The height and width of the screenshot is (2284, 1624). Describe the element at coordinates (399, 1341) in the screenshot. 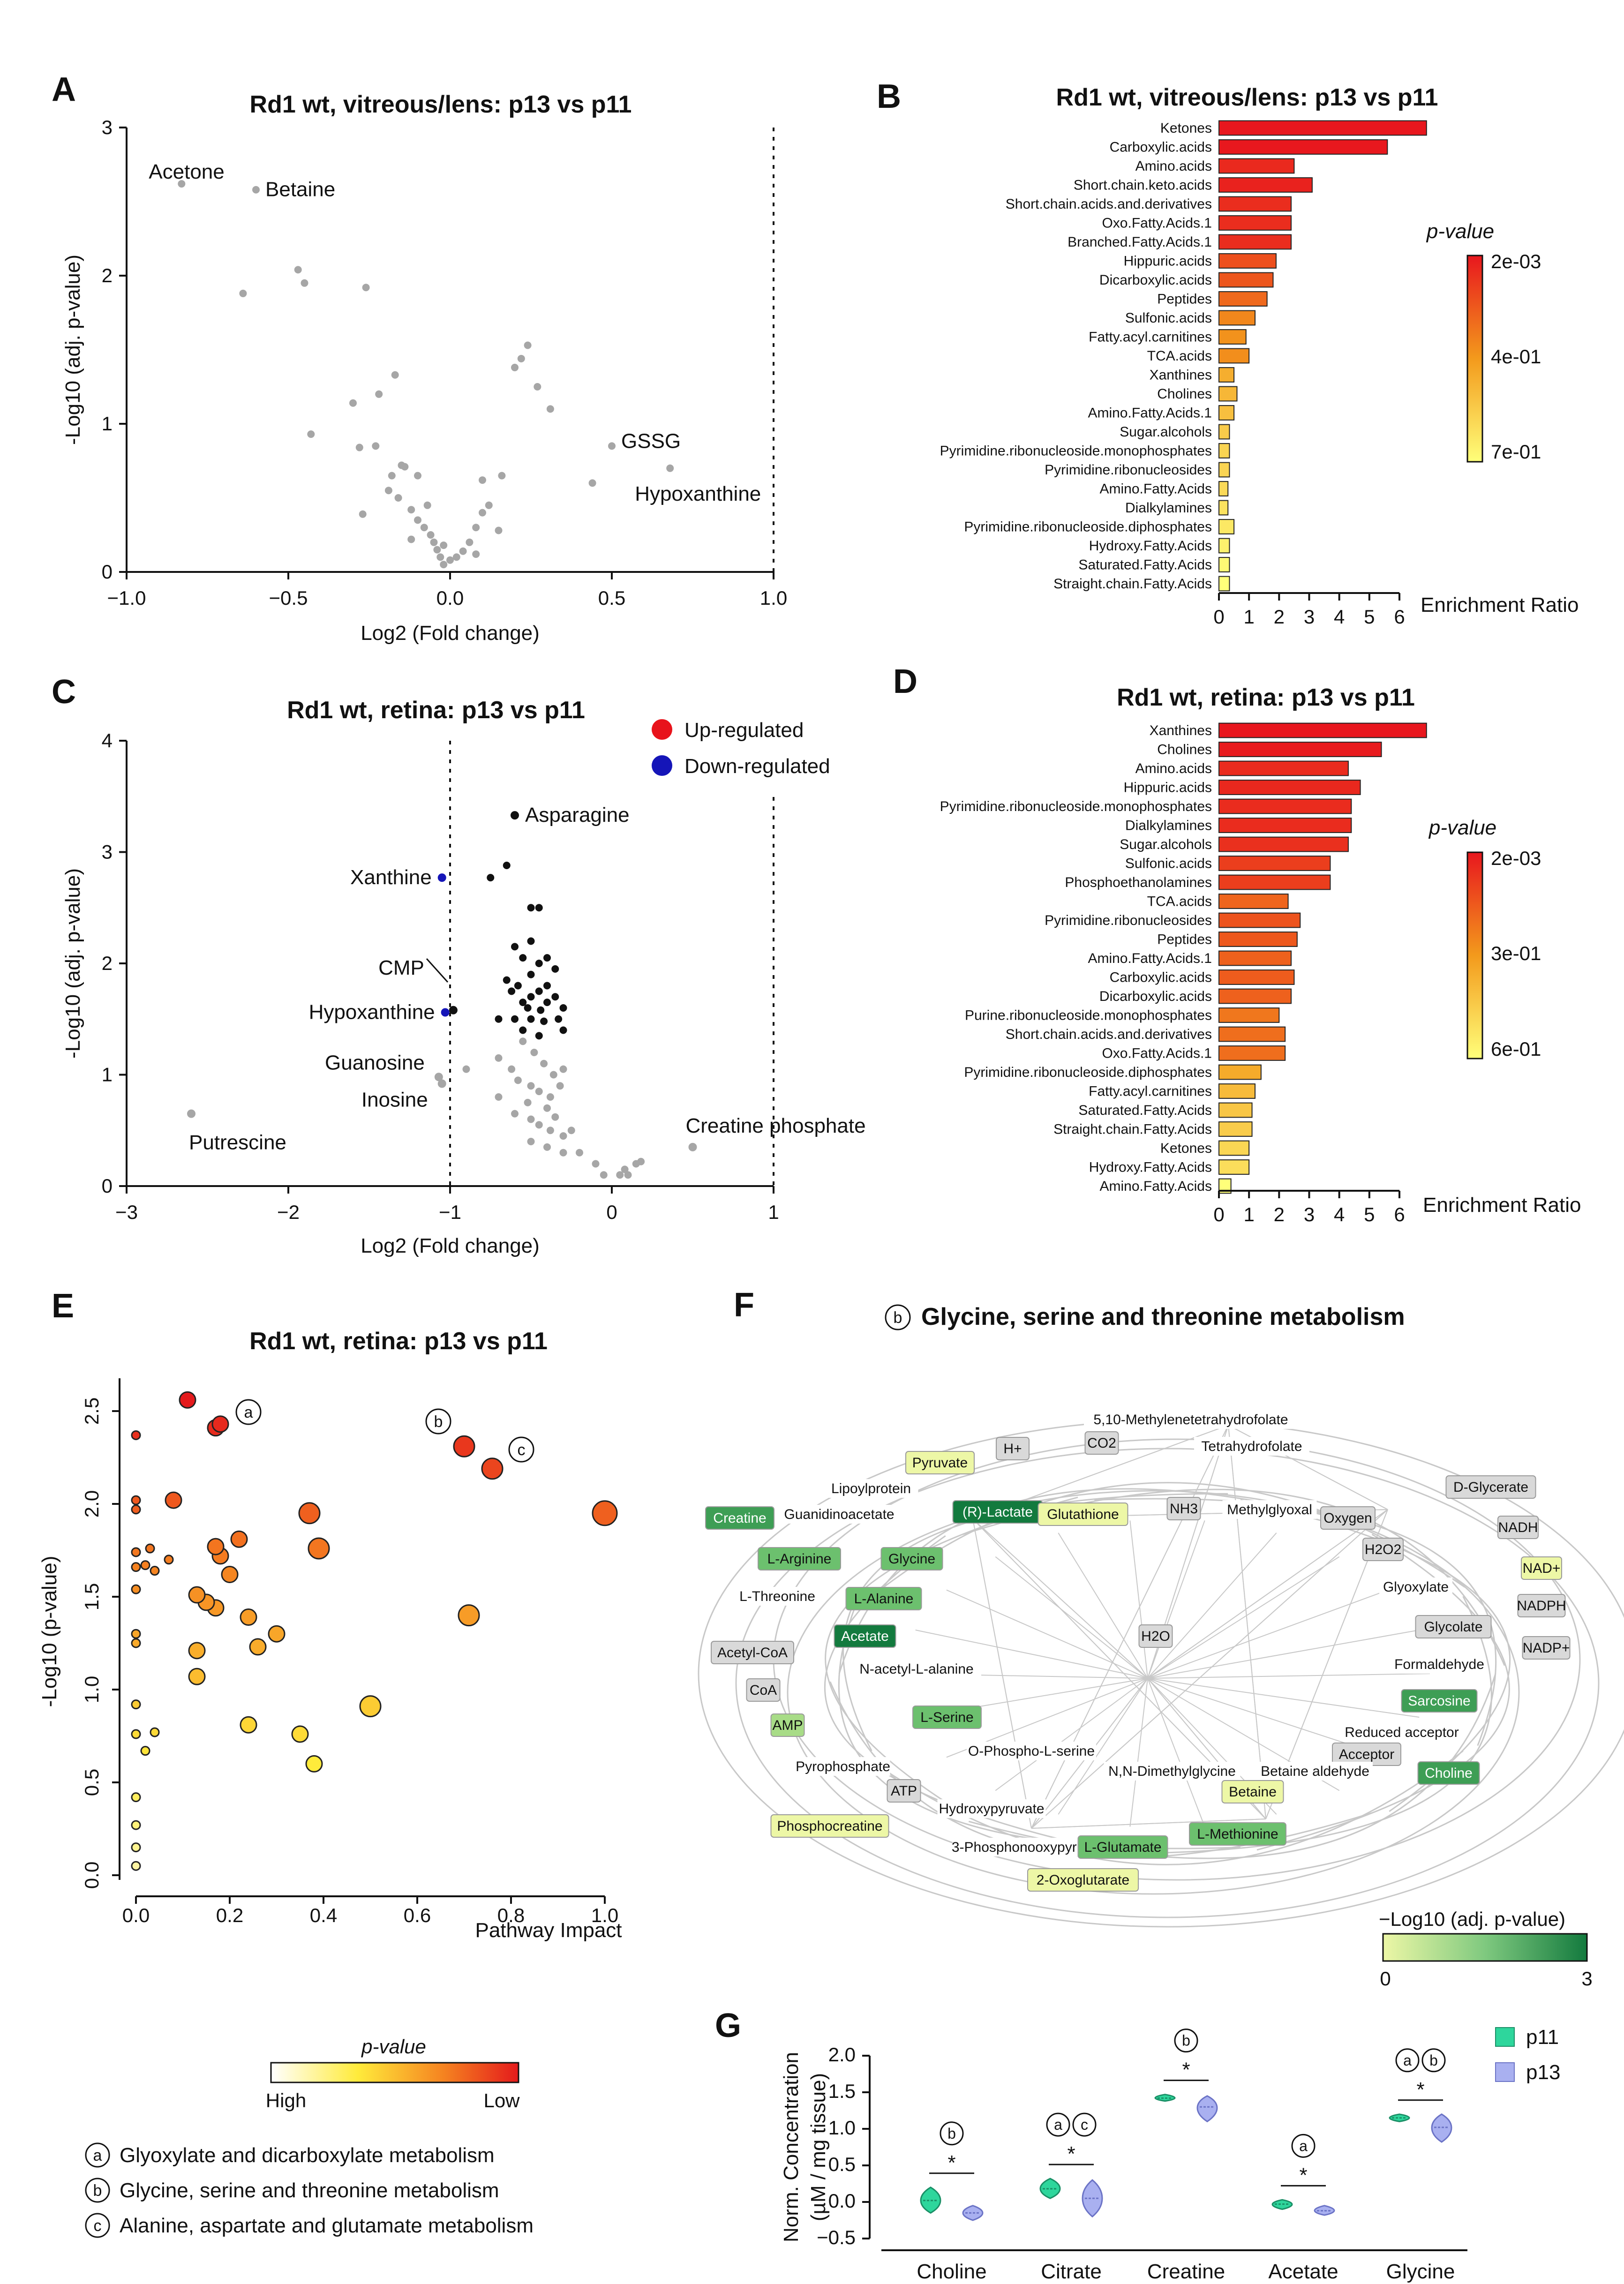

I see `panel-e-title: Rd1 wt, retina: p13 vs p11` at that location.